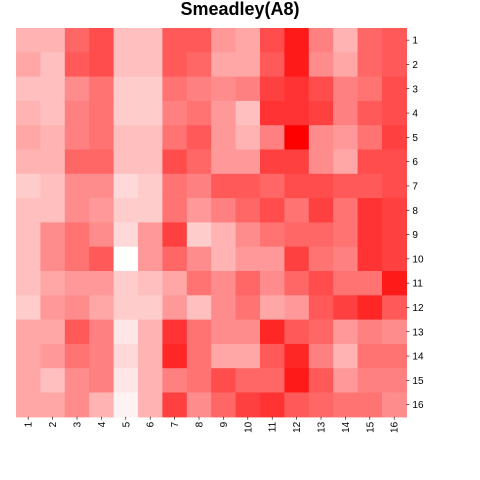 The width and height of the screenshot is (480, 480). I want to click on heatmap-cell-r14-c14, so click(346, 356).